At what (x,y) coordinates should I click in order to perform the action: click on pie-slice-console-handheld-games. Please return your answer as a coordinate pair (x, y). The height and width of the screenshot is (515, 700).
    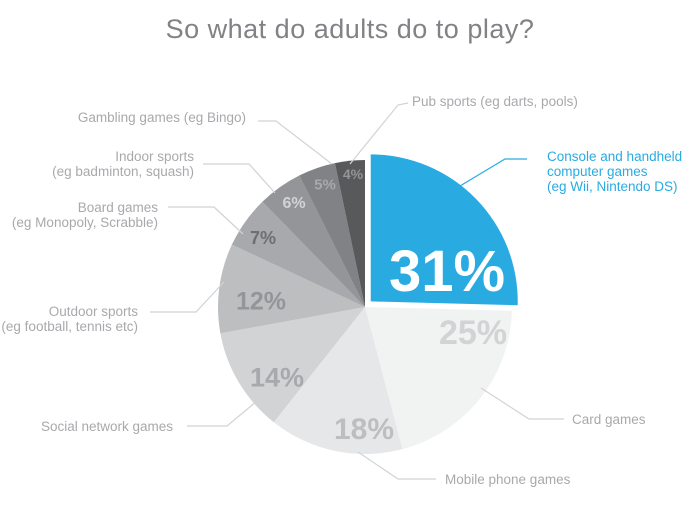
    Looking at the image, I should click on (444, 230).